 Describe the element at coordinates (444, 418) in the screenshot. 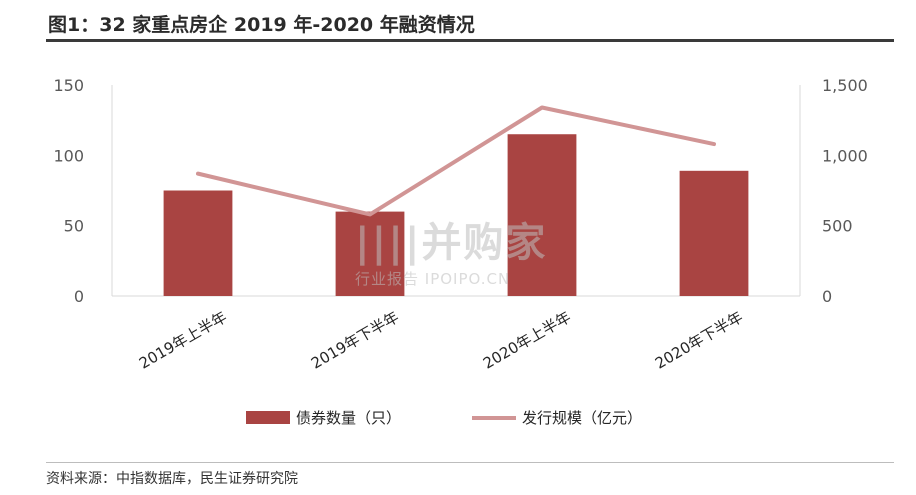

I see `legend: 债券数量（只） 发行规模（亿元）` at that location.